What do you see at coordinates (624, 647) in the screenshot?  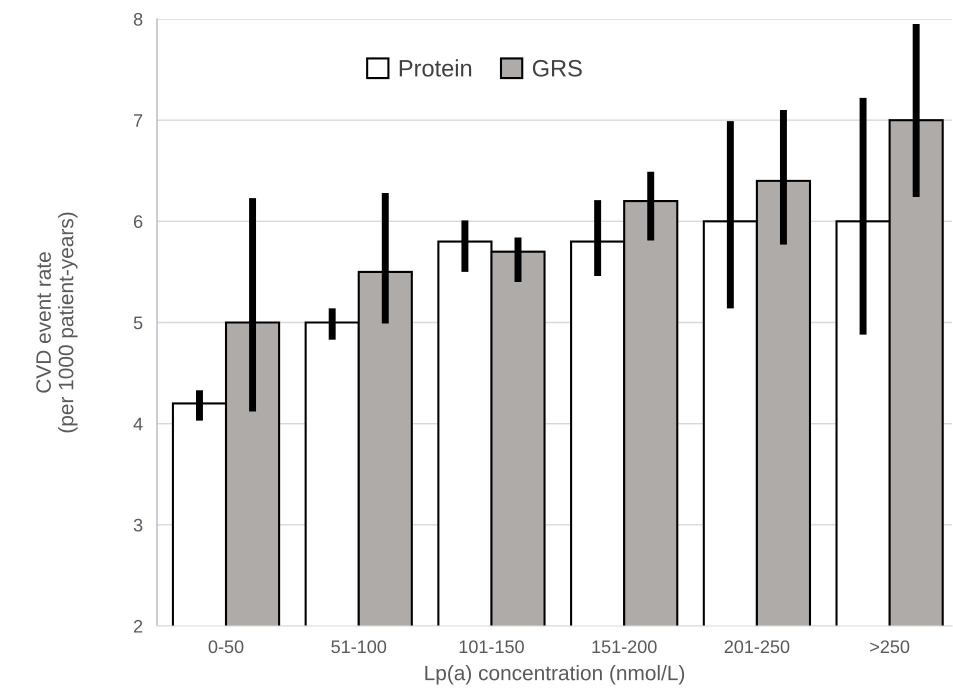 I see `x-tick-label: 151-200` at bounding box center [624, 647].